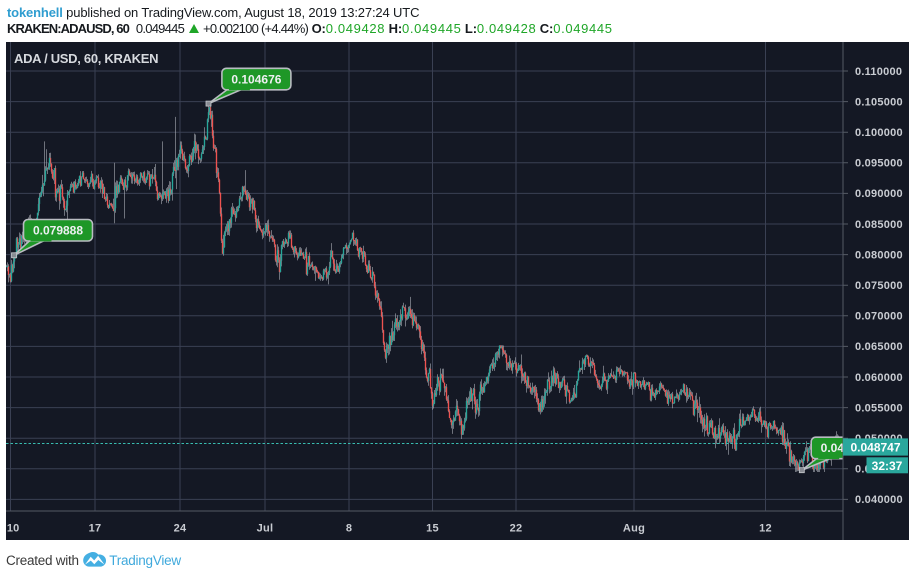 The width and height of the screenshot is (916, 577). Describe the element at coordinates (95, 529) in the screenshot. I see `svg-text: 17` at that location.